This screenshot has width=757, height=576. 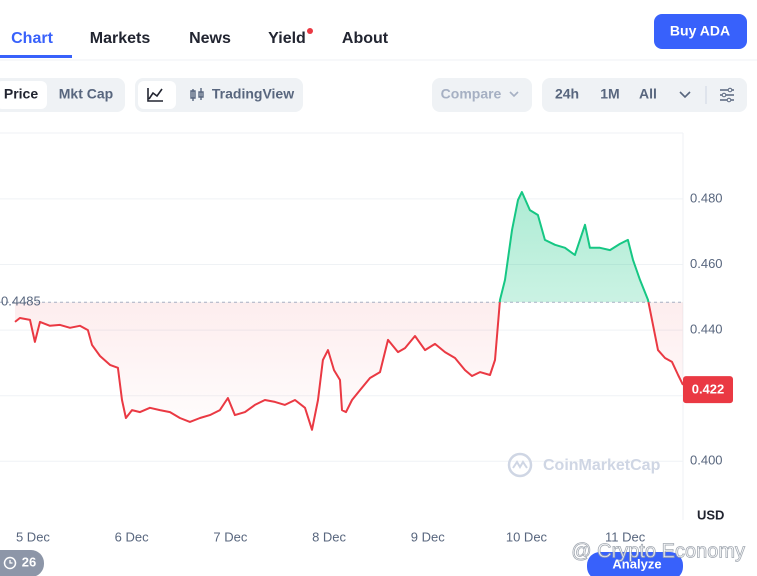 I want to click on x-tick-label: 11 Dec, so click(x=625, y=536).